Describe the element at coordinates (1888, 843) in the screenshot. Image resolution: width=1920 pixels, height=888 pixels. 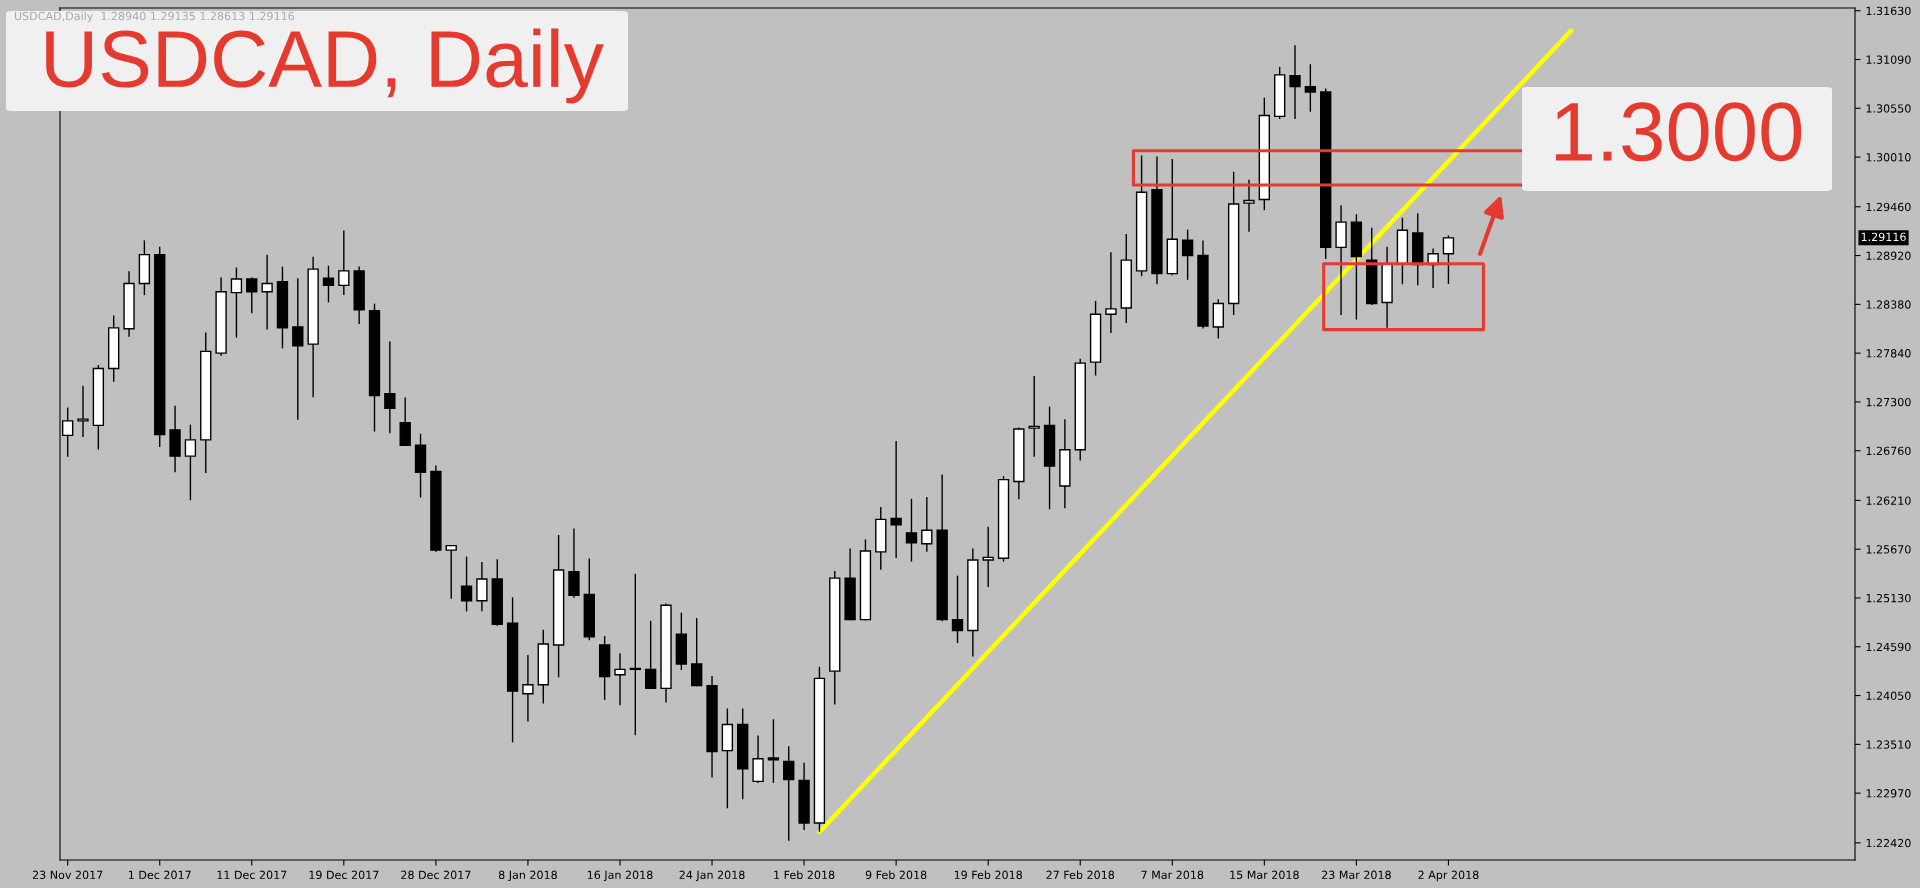
I see `y-tick-label: 1.22420` at that location.